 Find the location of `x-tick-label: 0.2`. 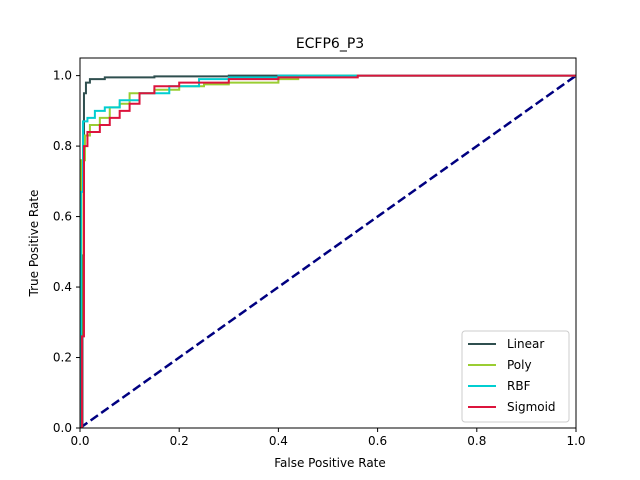

x-tick-label: 0.2 is located at coordinates (179, 441).